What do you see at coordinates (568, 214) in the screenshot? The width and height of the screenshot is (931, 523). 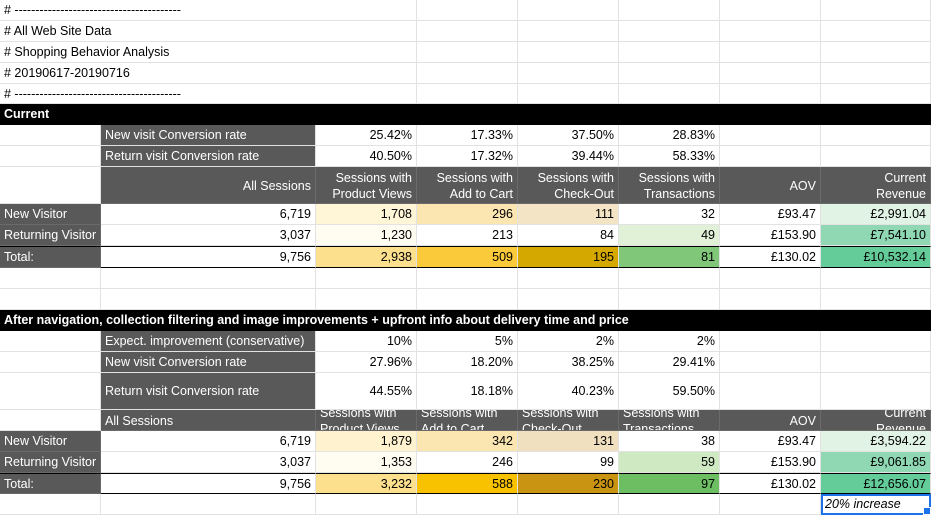 I see `data-cell: 111` at bounding box center [568, 214].